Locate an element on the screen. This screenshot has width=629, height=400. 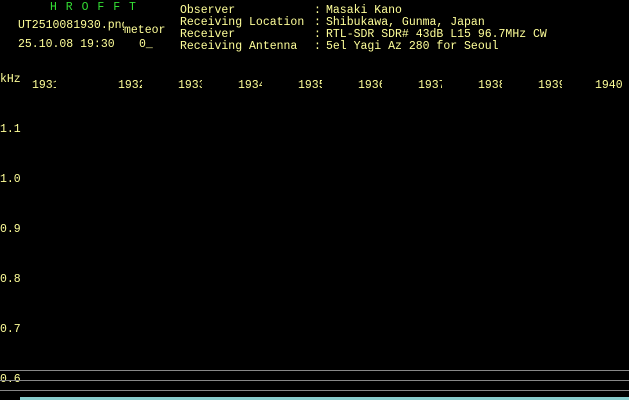
time-label: 1935 is located at coordinates (310, 86).